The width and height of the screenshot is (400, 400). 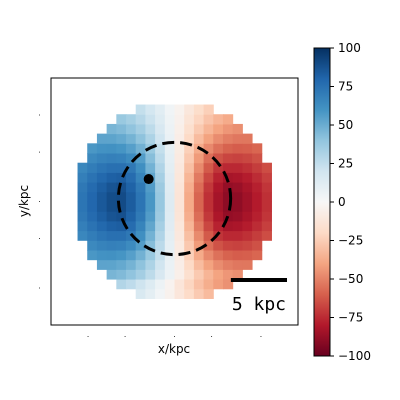 What do you see at coordinates (148, 179) in the screenshot?
I see `marker-point` at bounding box center [148, 179].